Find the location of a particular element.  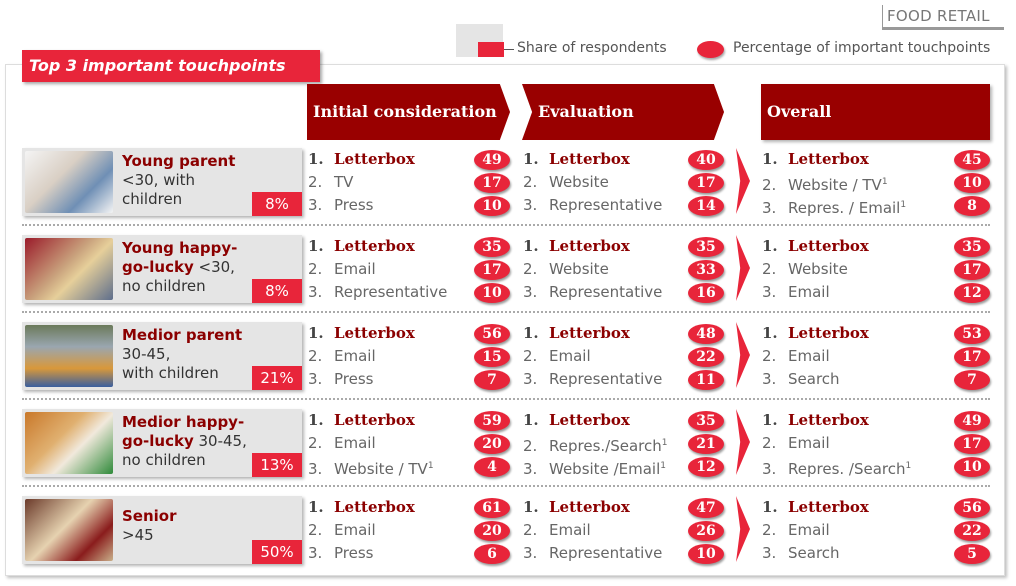

percentage-bubble: 35 is located at coordinates (706, 247).